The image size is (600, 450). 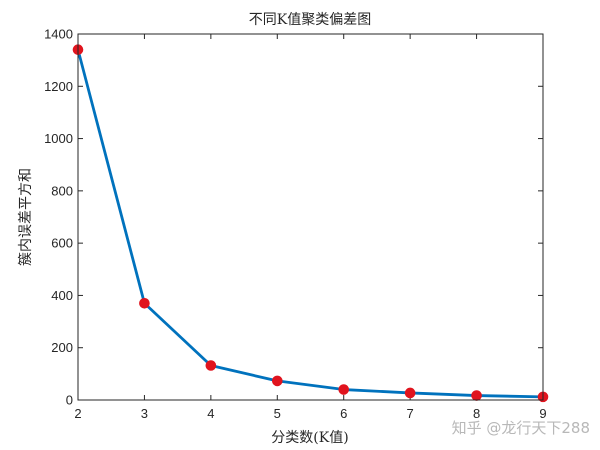 What do you see at coordinates (77, 413) in the screenshot?
I see `x-tick-label: 2` at bounding box center [77, 413].